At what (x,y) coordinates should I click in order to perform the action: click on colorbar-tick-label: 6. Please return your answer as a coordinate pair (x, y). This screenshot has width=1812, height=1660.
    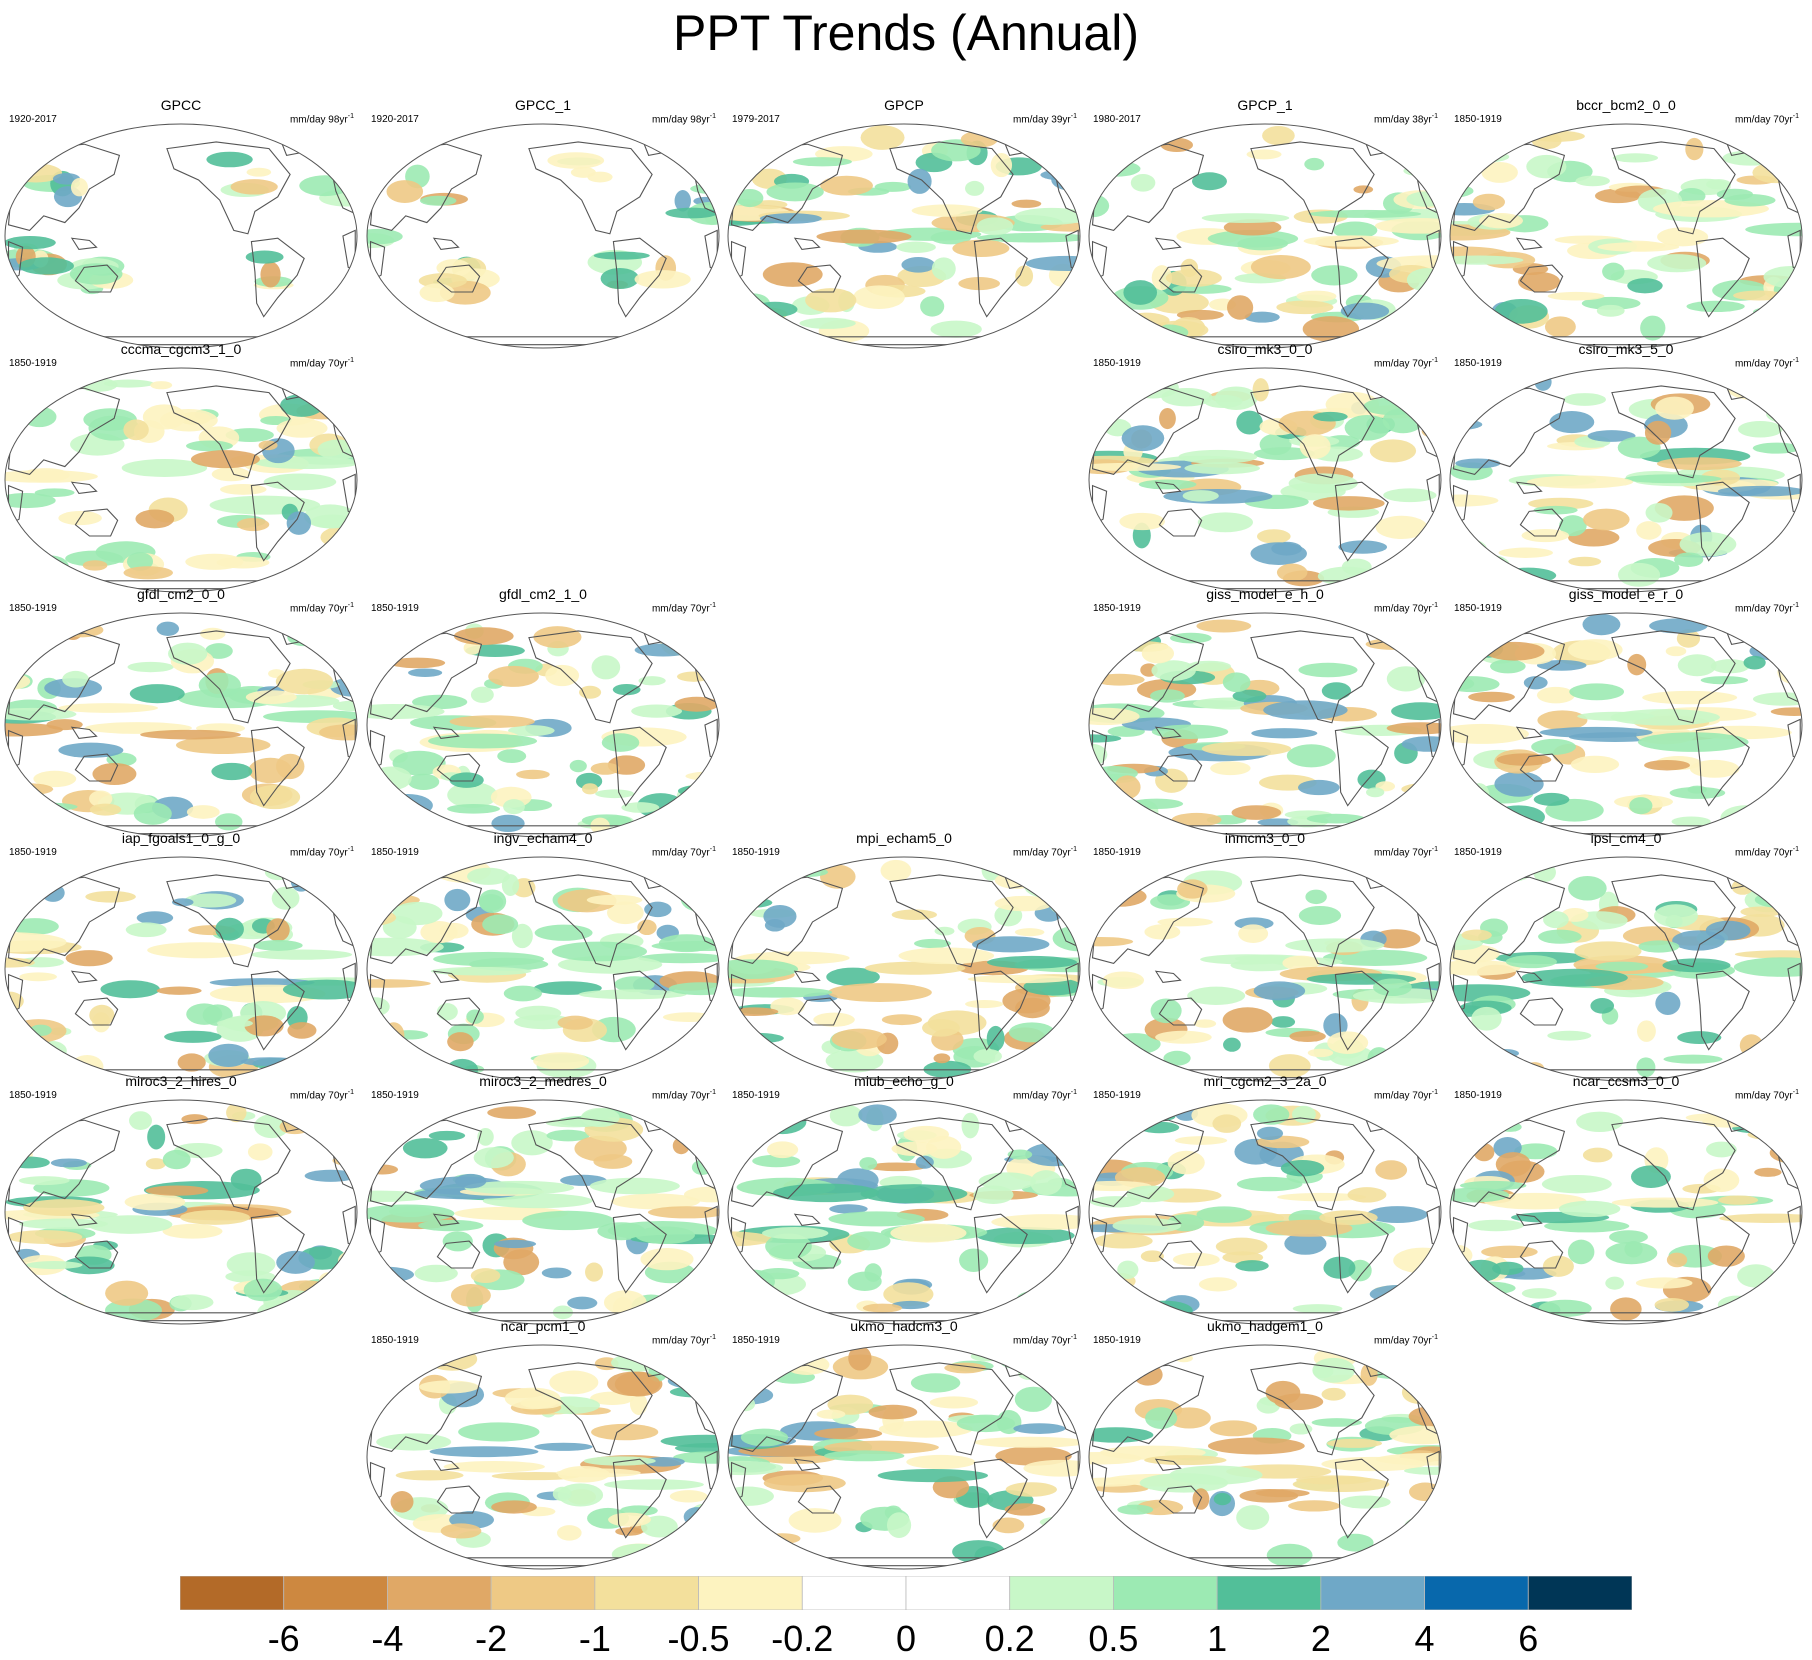
    Looking at the image, I should click on (1528, 1638).